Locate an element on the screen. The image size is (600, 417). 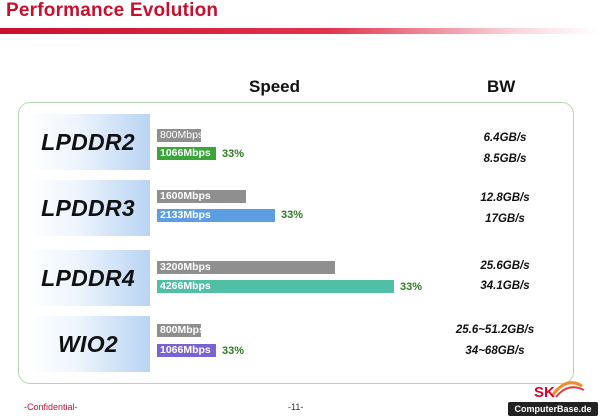
bw-value-lpddr4-new: 34.1GB/s is located at coordinates (505, 286).